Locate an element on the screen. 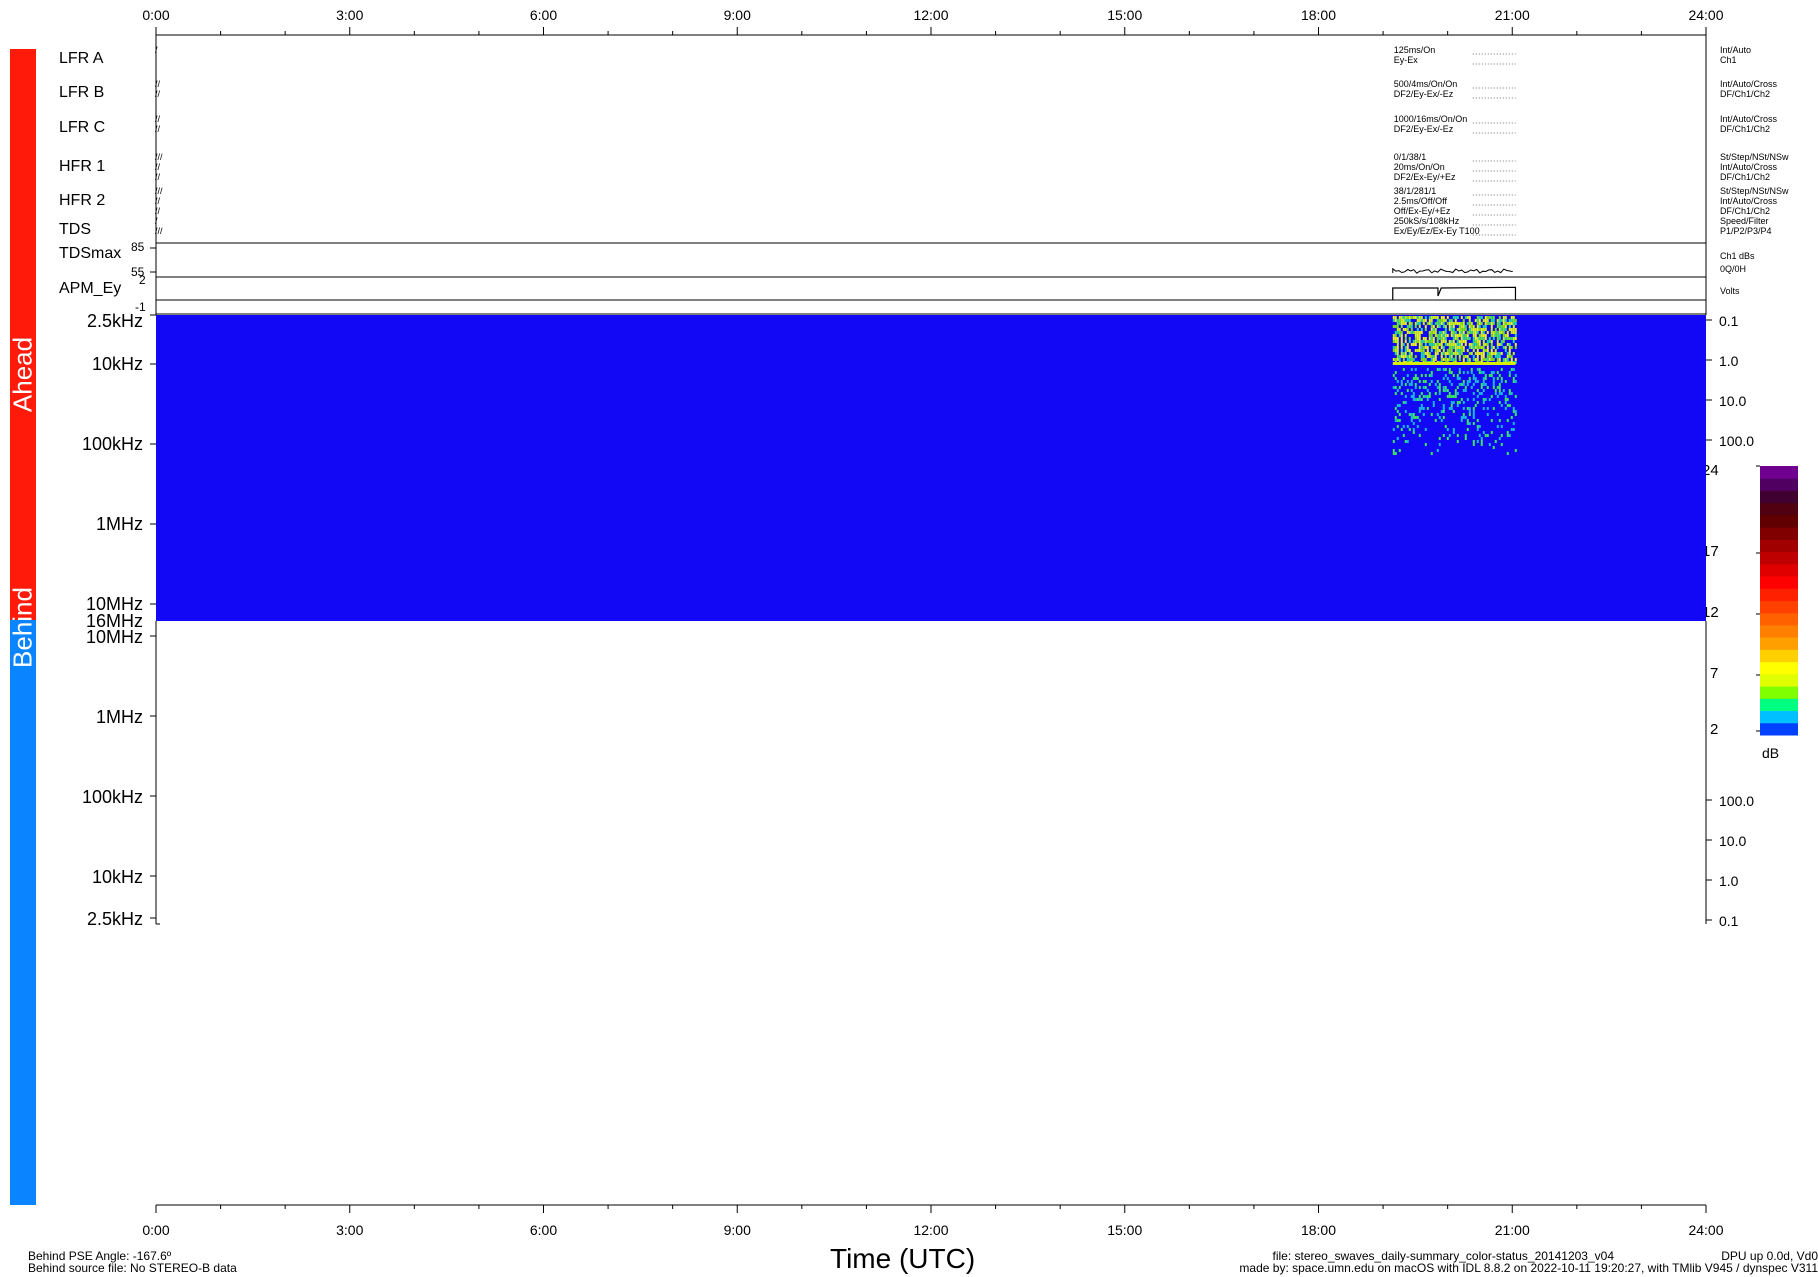 This screenshot has height=1277, width=1818. bottom-time-label: 12:00 is located at coordinates (931, 1230).